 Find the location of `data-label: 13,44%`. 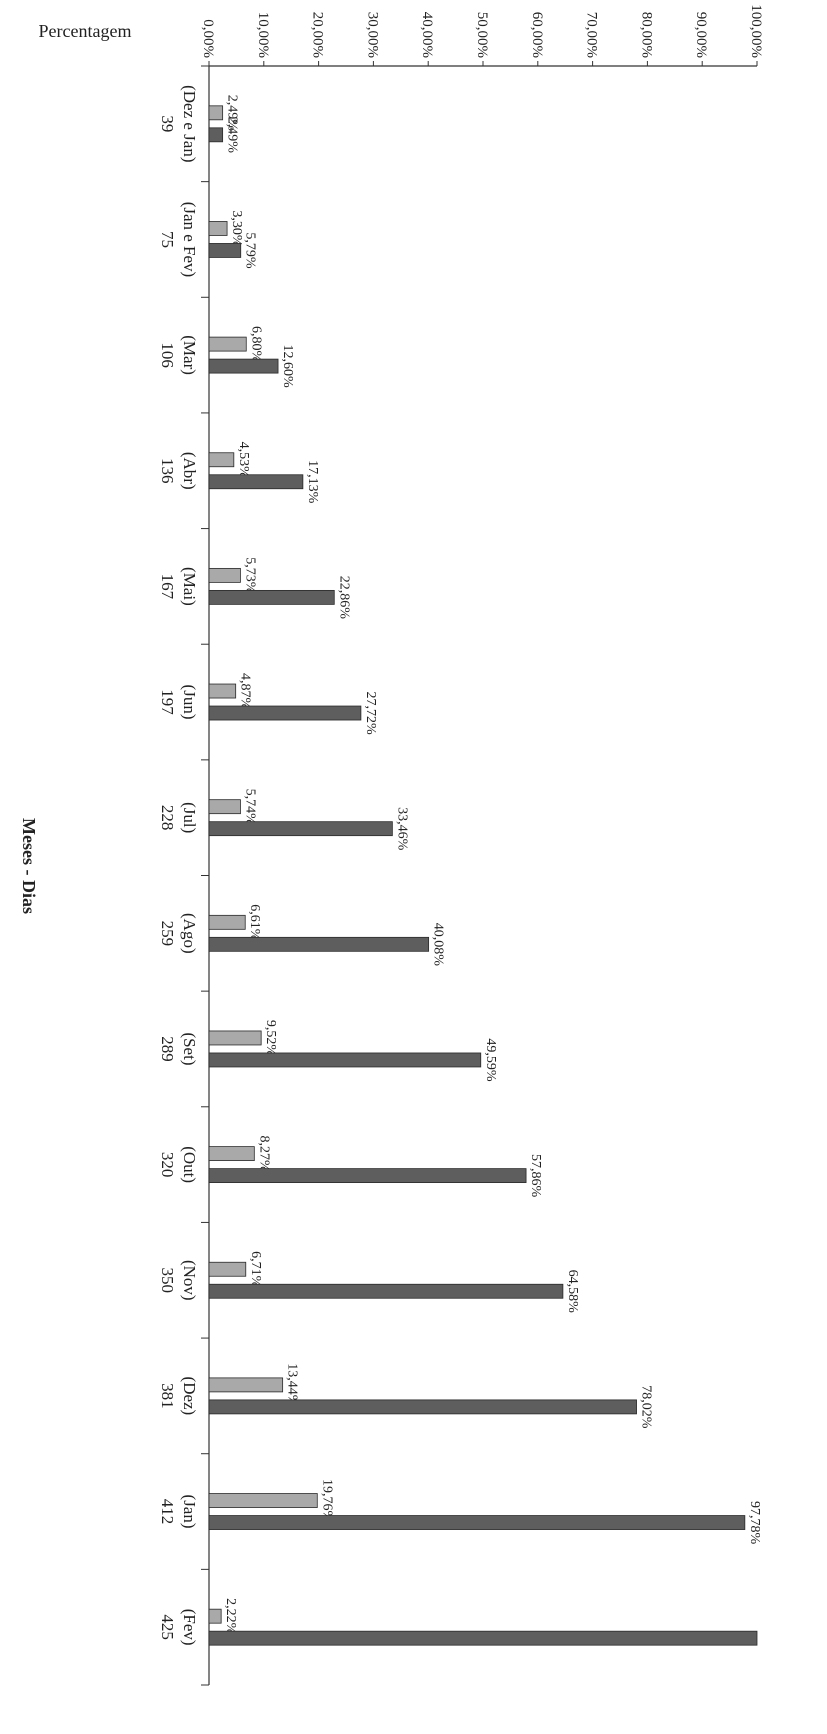

data-label: 13,44% is located at coordinates (292, 1385).